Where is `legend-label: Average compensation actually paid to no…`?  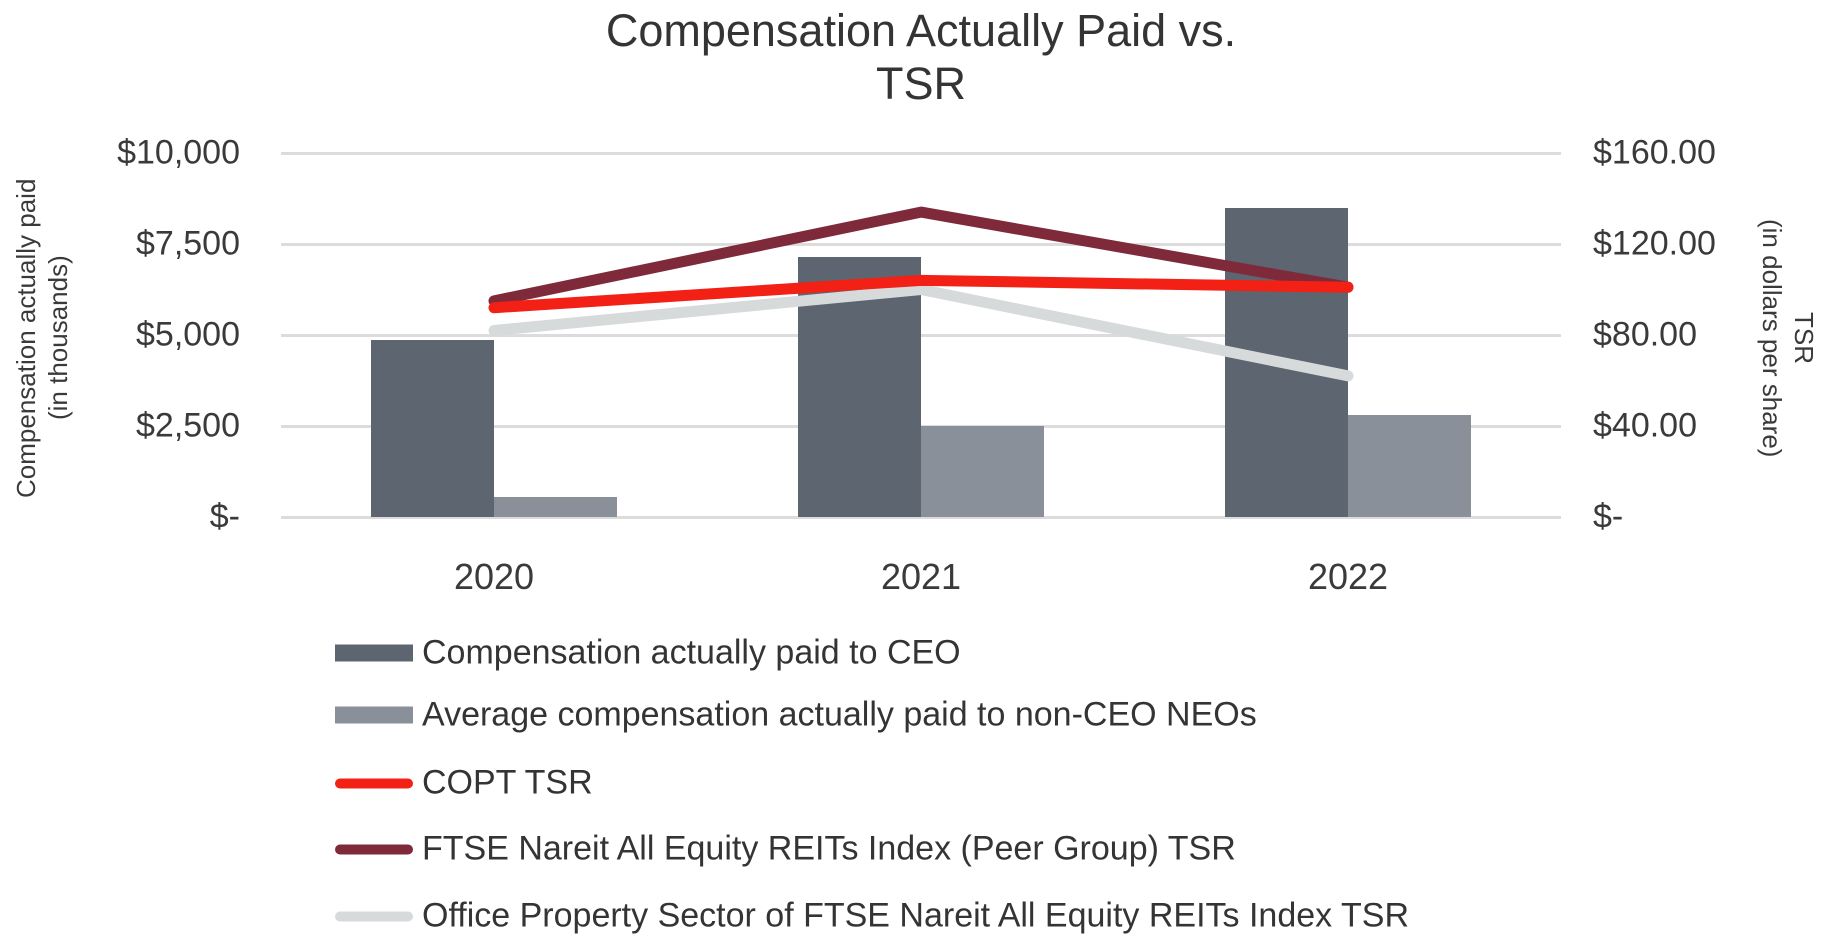
legend-label: Average compensation actually paid to no… is located at coordinates (839, 714).